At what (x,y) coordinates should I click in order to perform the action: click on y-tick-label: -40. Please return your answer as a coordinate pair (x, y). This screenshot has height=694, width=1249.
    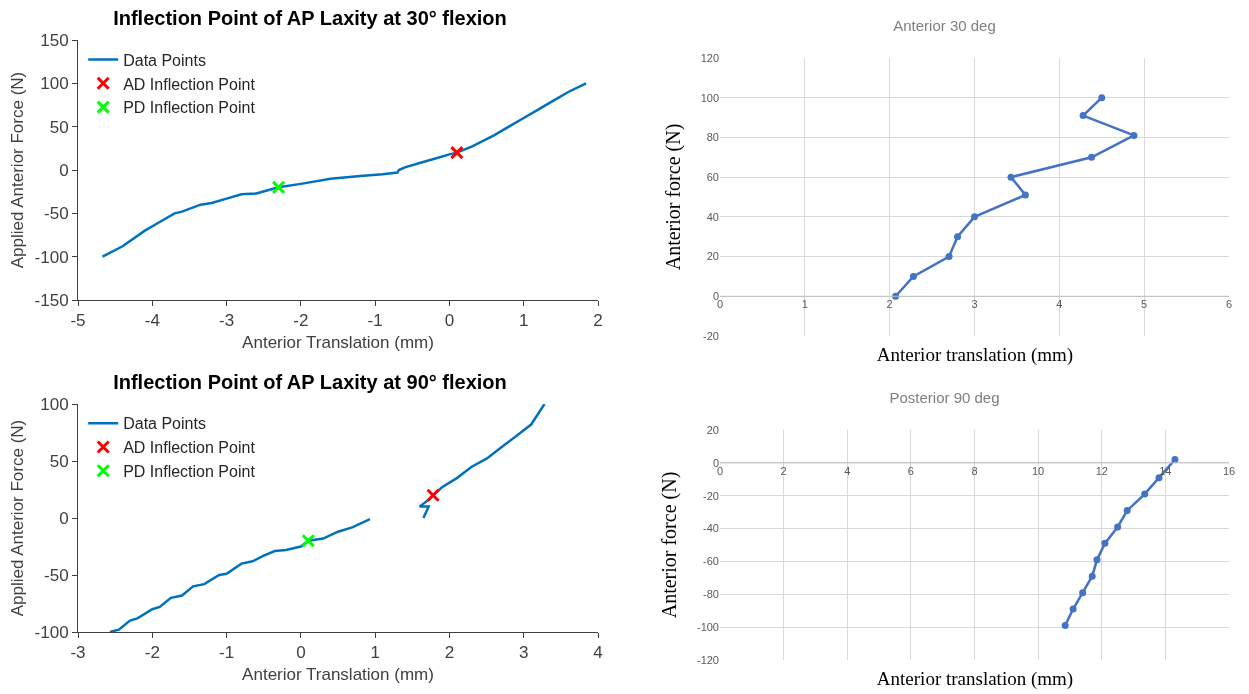
    Looking at the image, I should click on (711, 528).